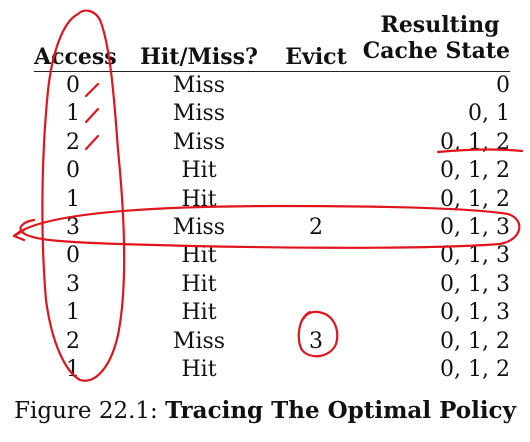  I want to click on evict-cell: 3, so click(316, 341).